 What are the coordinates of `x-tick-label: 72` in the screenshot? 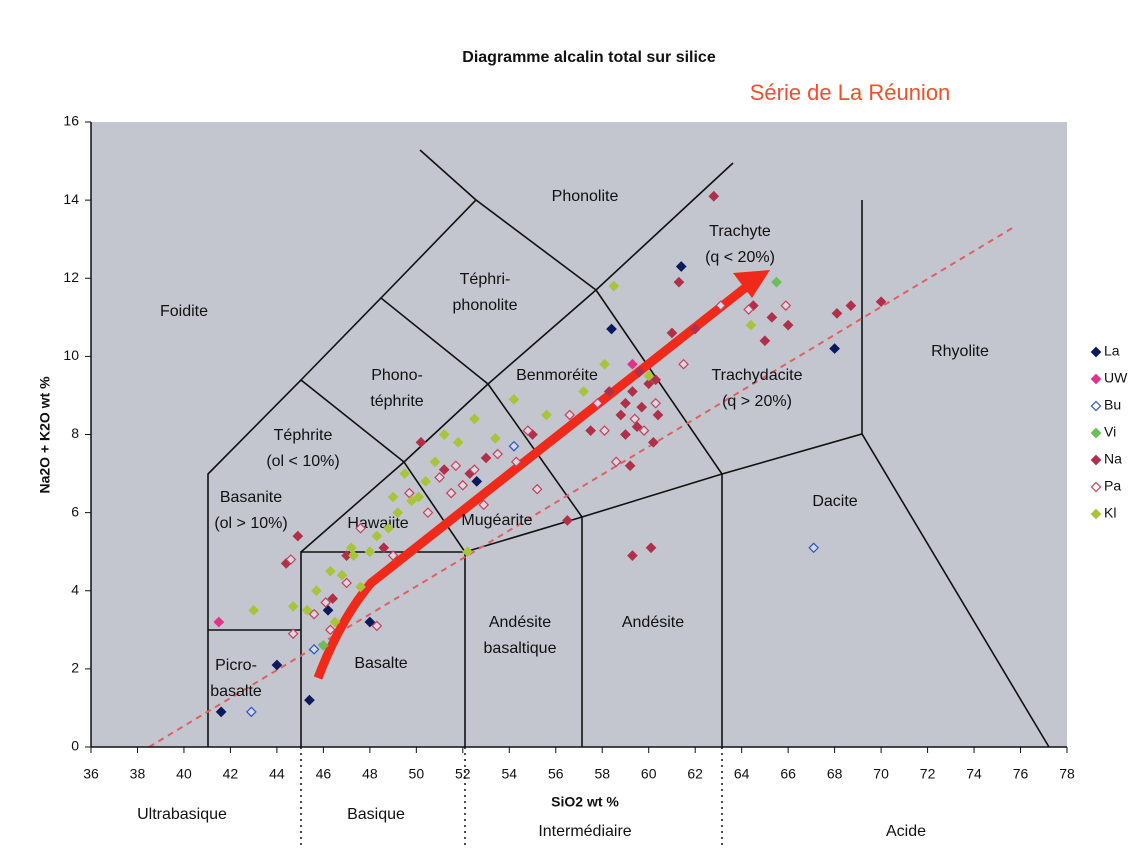 It's located at (928, 774).